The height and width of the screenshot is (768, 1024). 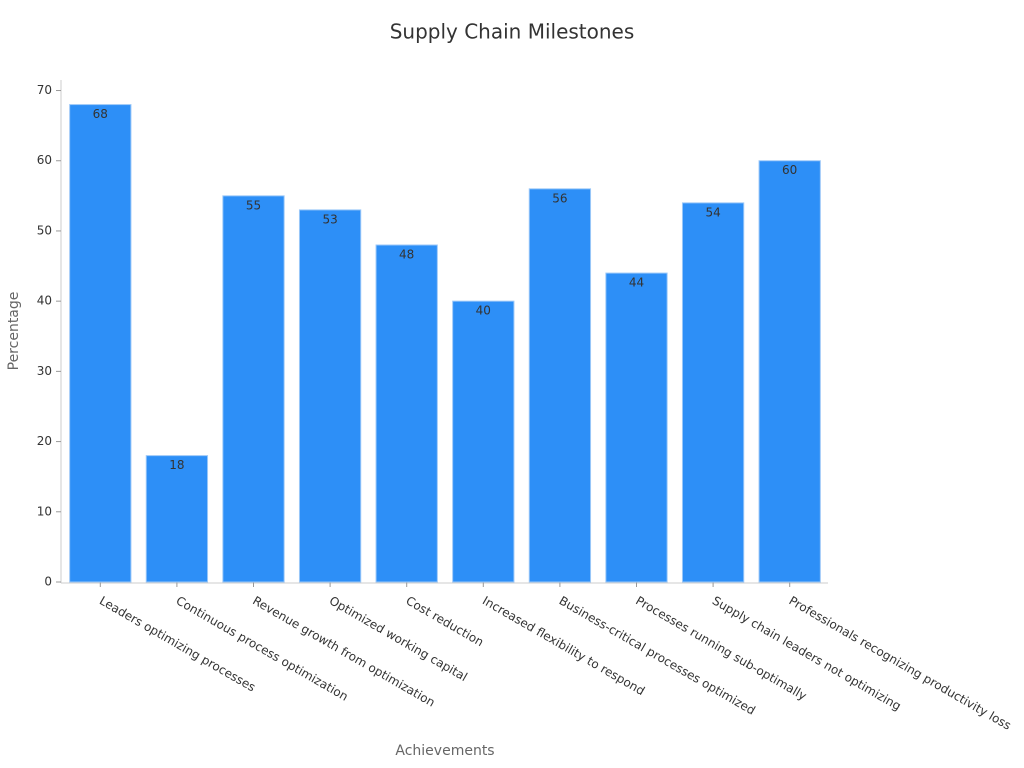 What do you see at coordinates (559, 198) in the screenshot?
I see `data-label: 56` at bounding box center [559, 198].